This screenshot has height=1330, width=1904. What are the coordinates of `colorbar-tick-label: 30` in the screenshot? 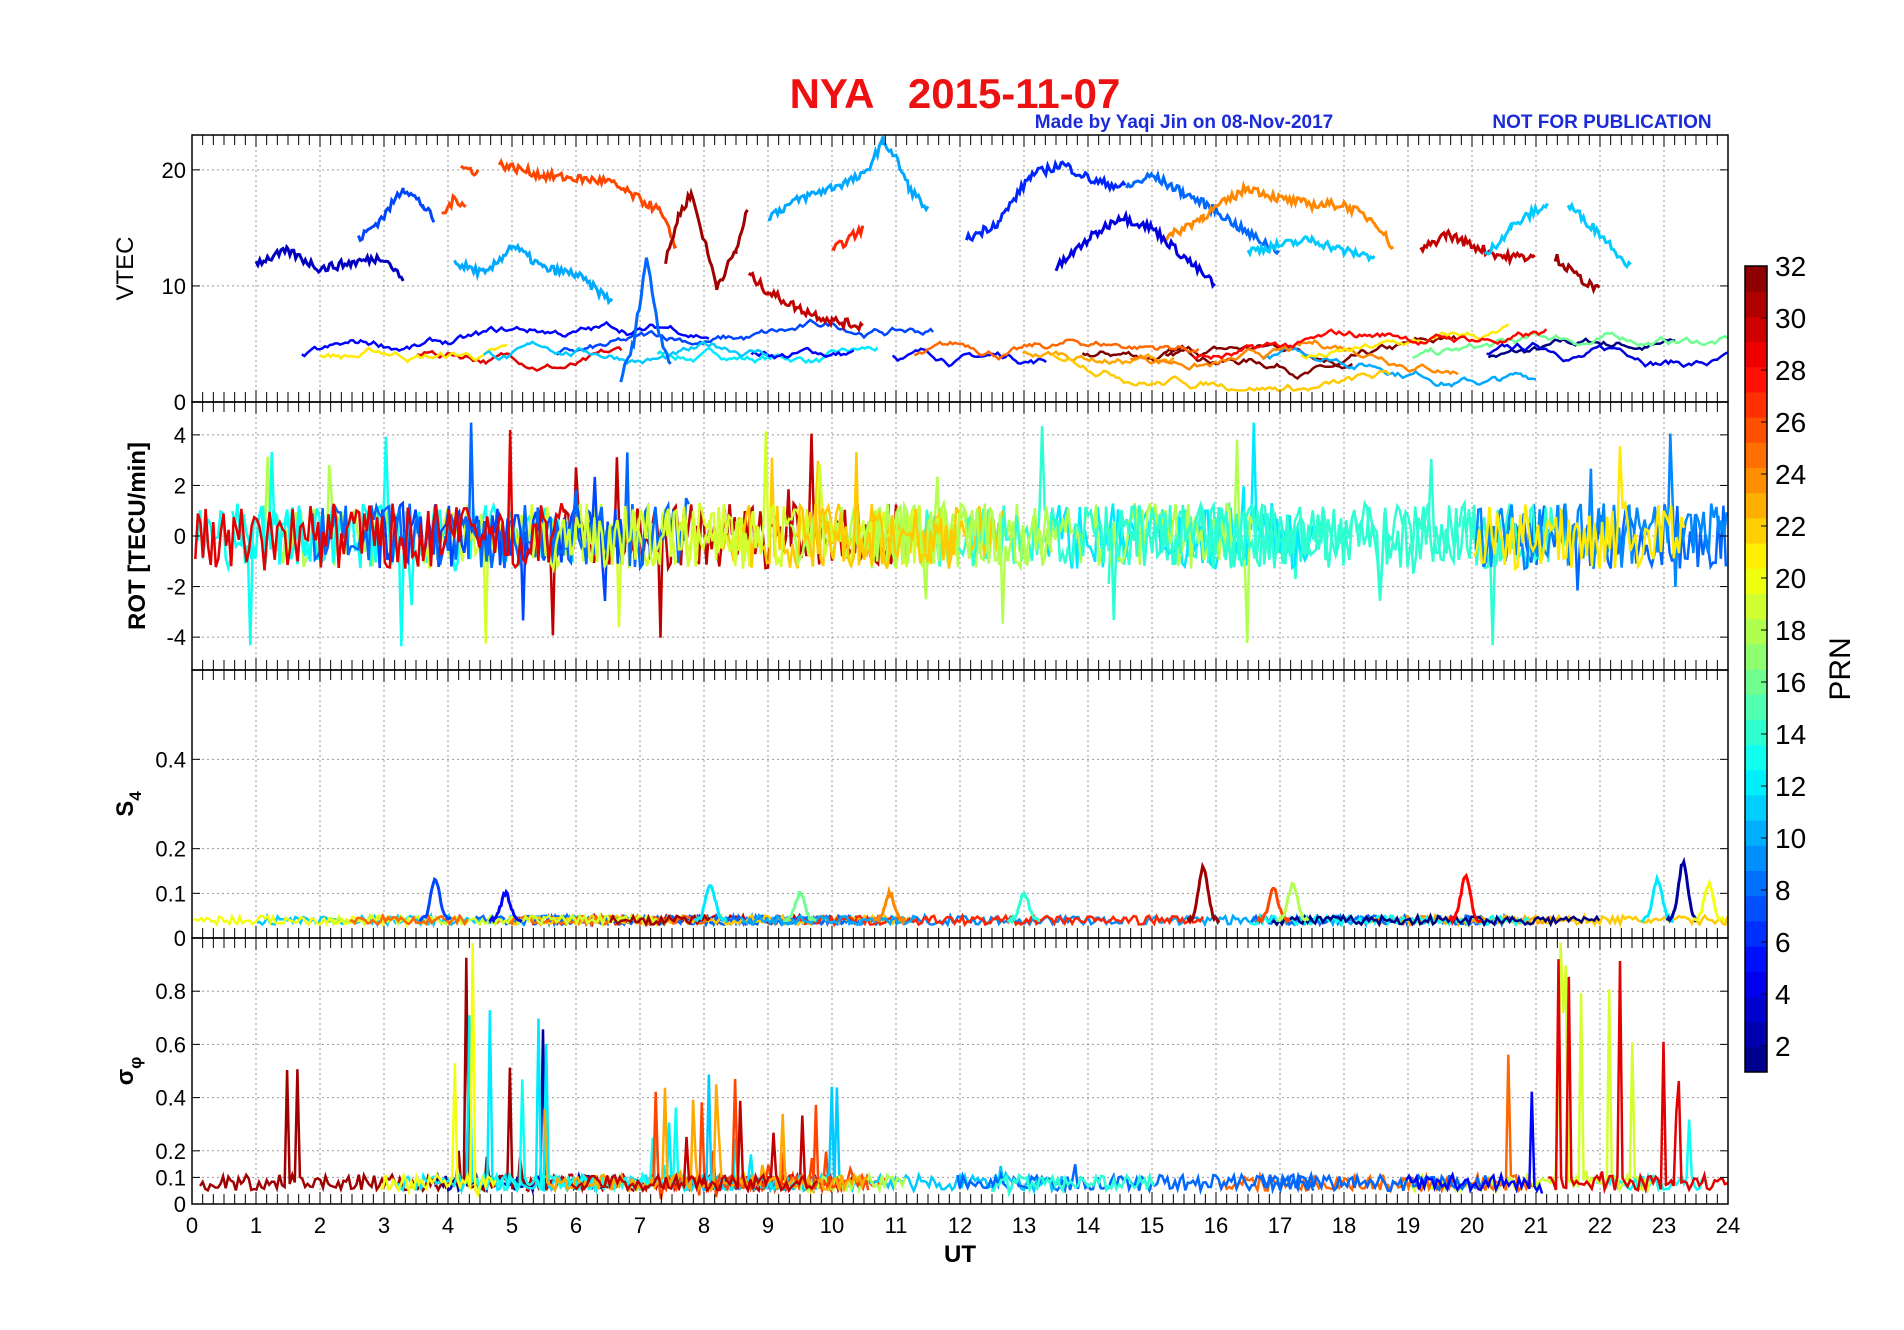 It's located at (1790, 318).